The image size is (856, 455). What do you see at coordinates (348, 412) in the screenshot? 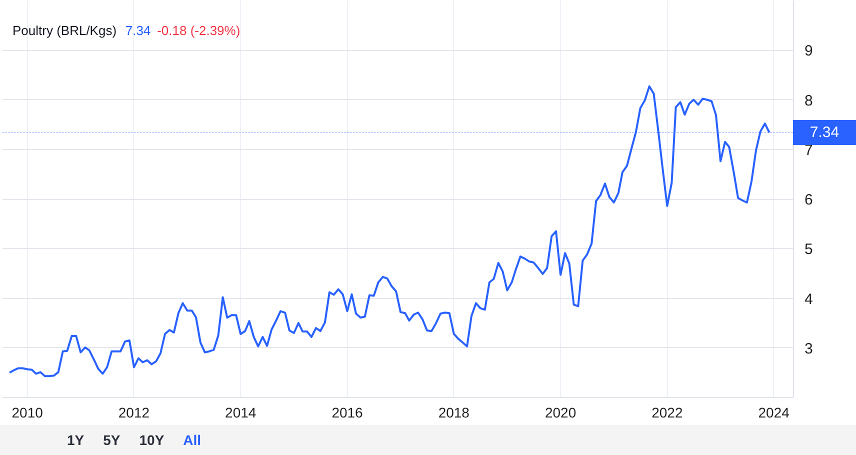
I see `x-tick-label: 2016` at bounding box center [348, 412].